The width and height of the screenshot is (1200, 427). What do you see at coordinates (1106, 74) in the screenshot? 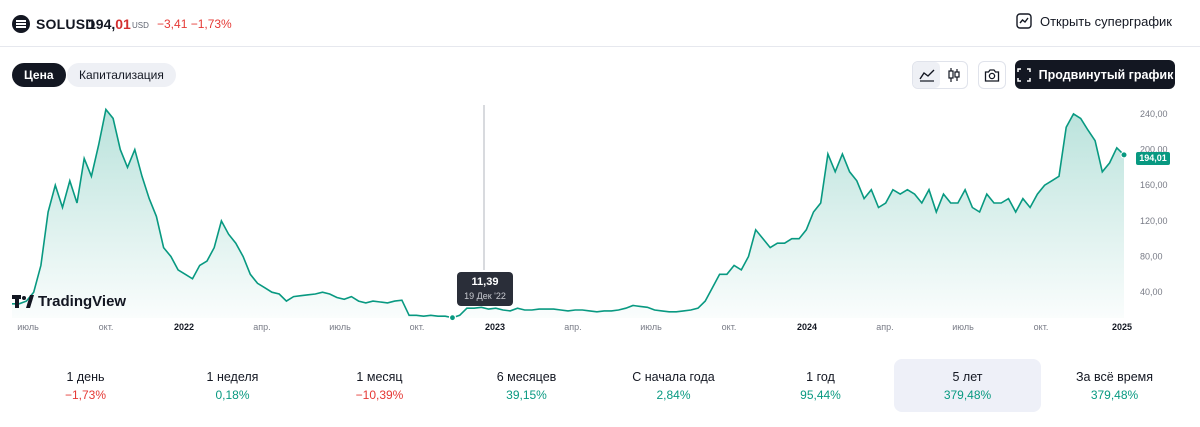
I see `advanced-chart-label: Продвинутый график` at bounding box center [1106, 74].